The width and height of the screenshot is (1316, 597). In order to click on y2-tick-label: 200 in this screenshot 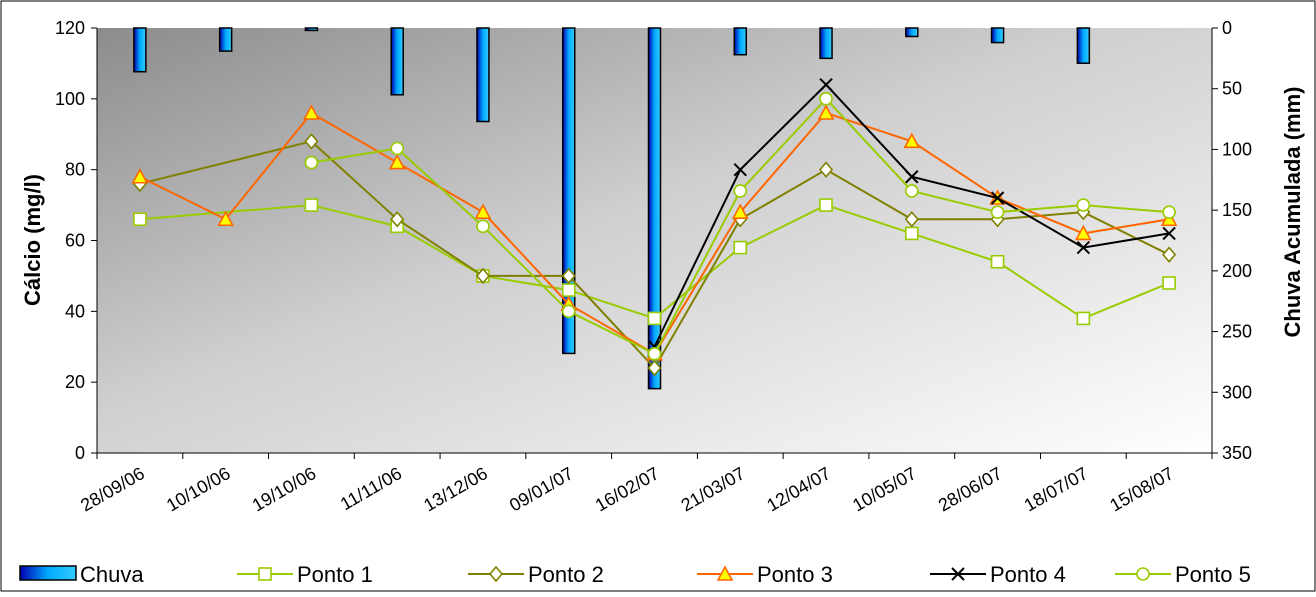, I will do `click(1237, 271)`.